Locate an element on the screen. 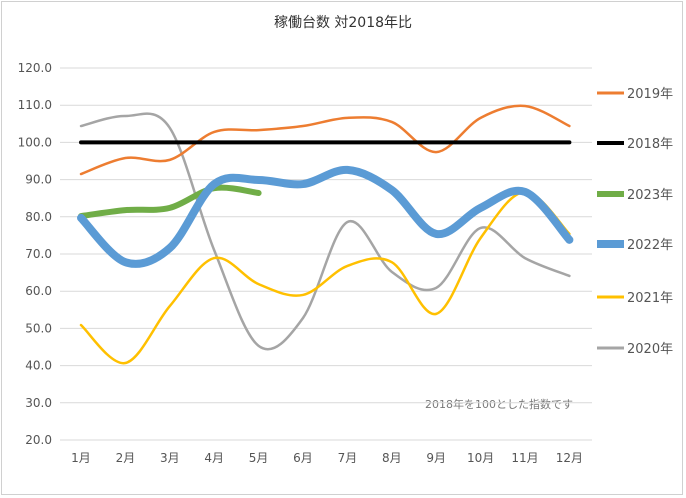  x-tick-label: 1月 is located at coordinates (81, 458).